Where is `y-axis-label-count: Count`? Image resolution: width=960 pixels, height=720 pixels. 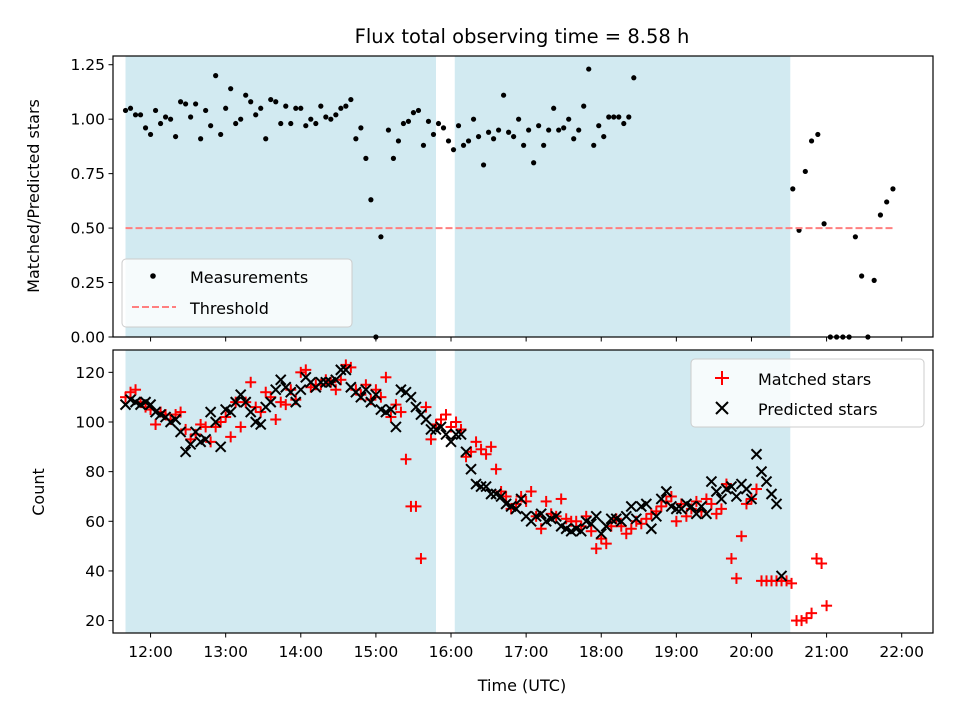 y-axis-label-count: Count is located at coordinates (38, 492).